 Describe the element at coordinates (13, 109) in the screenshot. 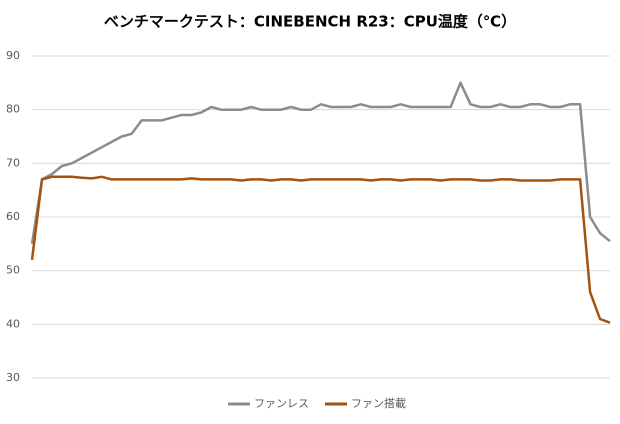

I see `y-tick-label: 80` at that location.